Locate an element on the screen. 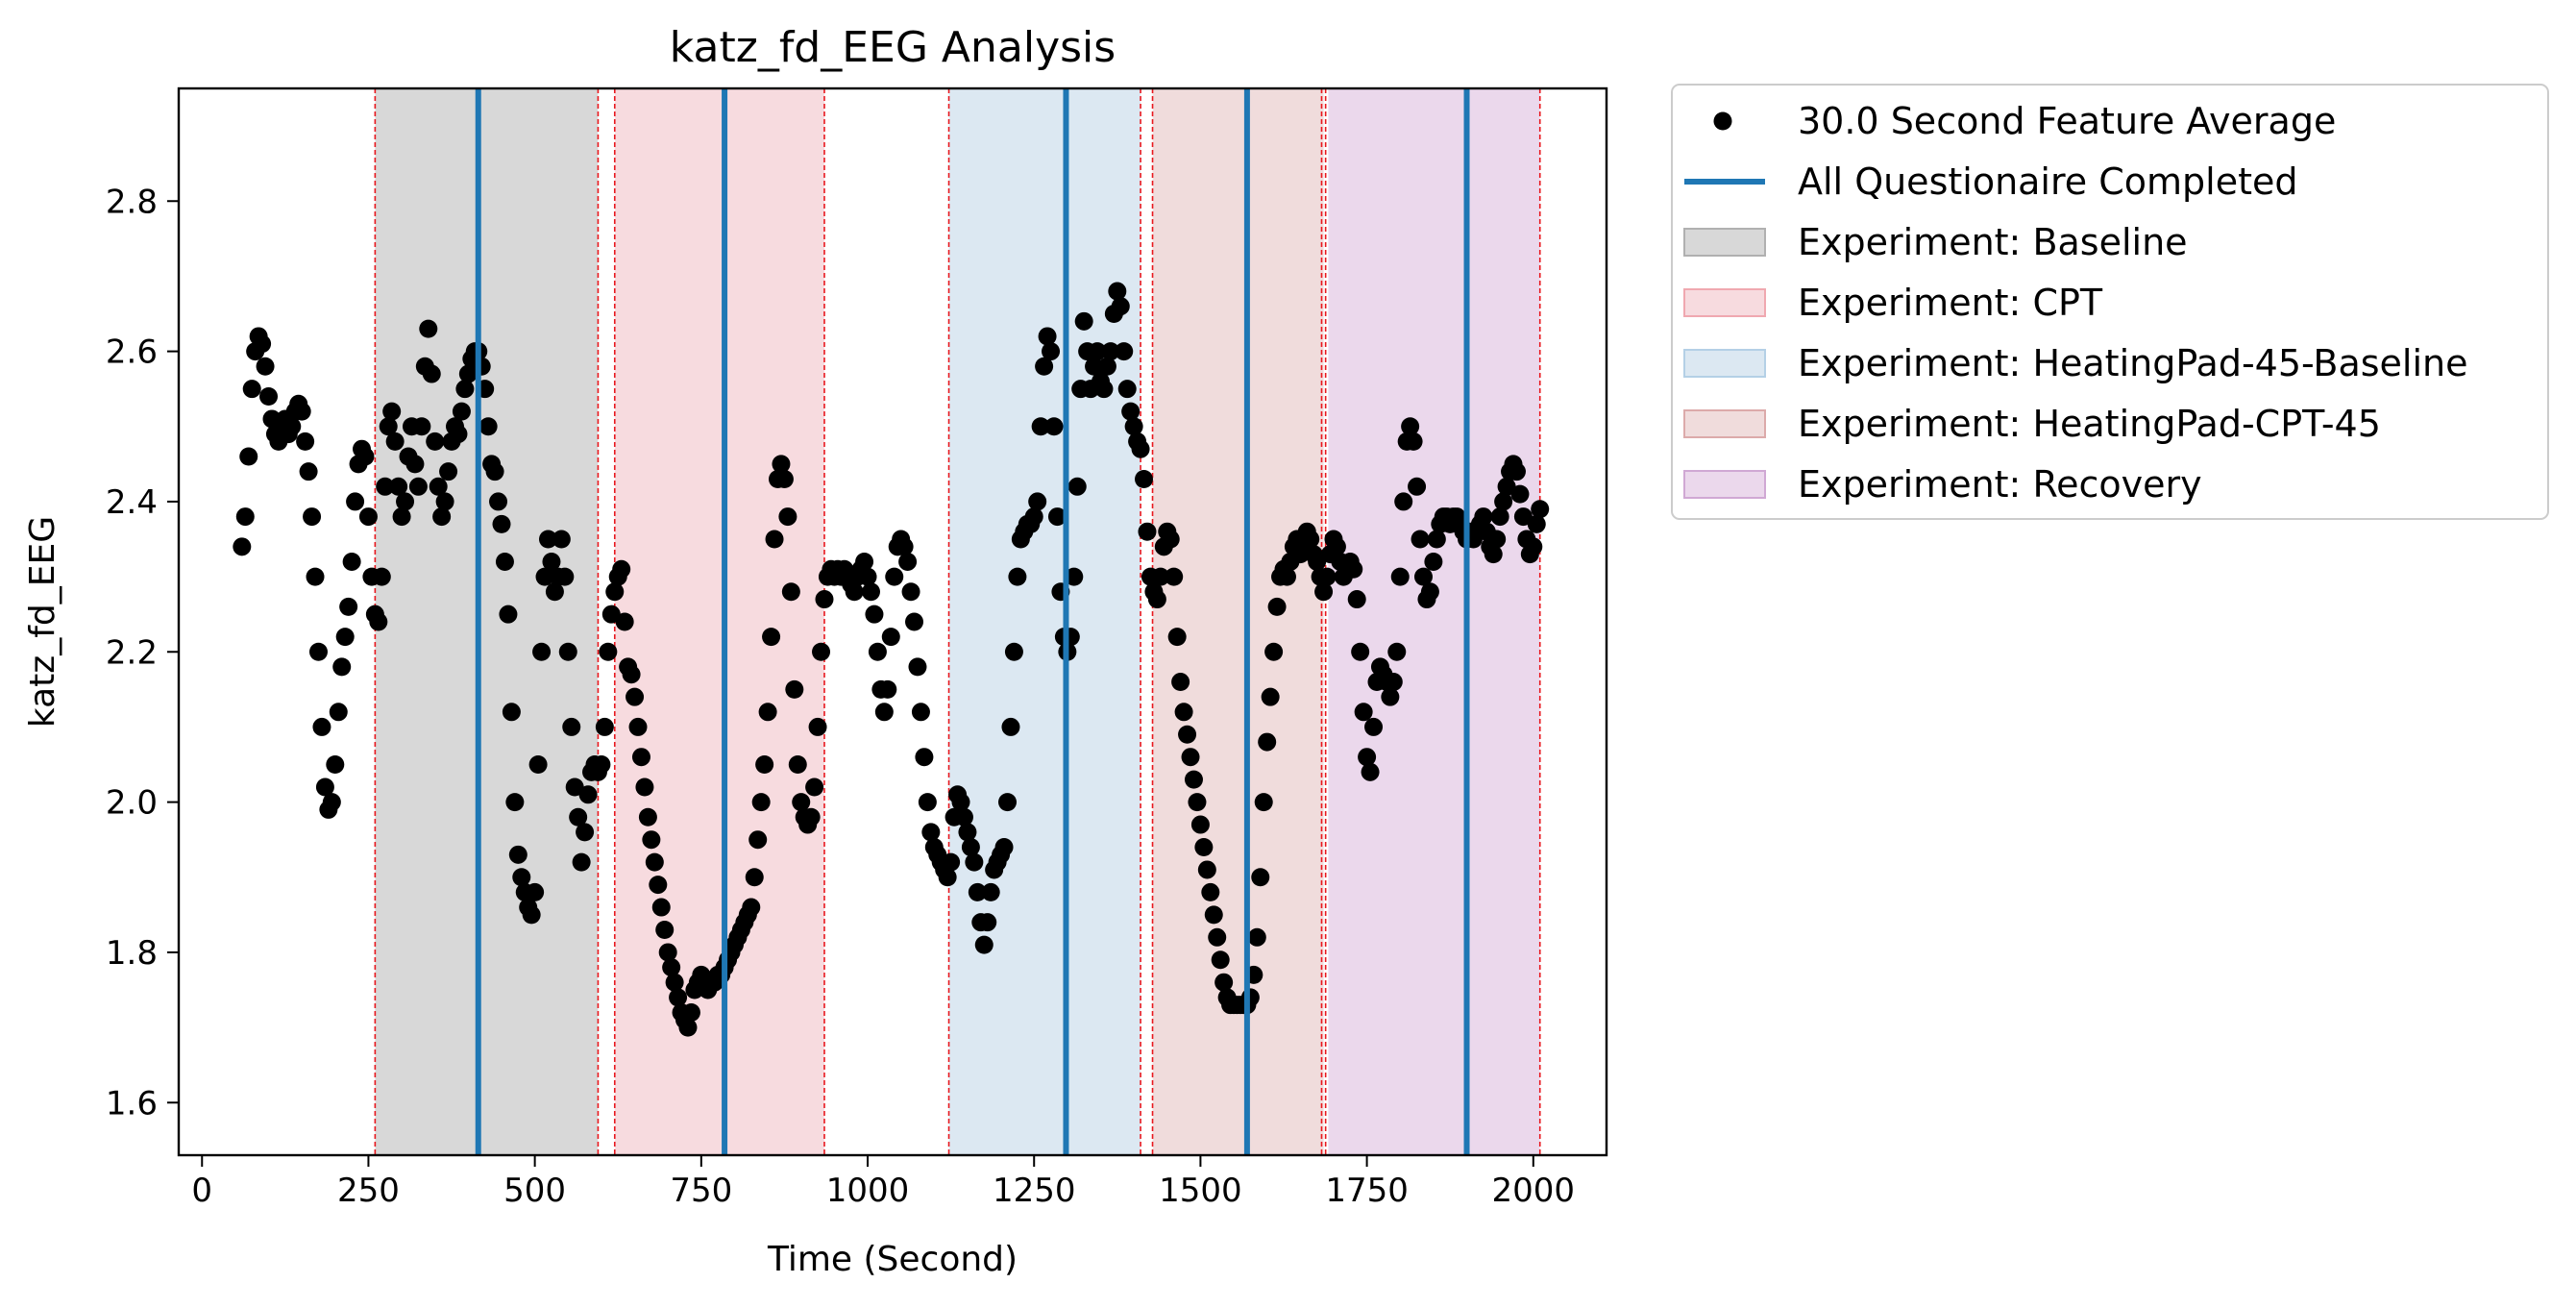 This screenshot has width=2576, height=1308. x-tick-label: 250 is located at coordinates (368, 1191).